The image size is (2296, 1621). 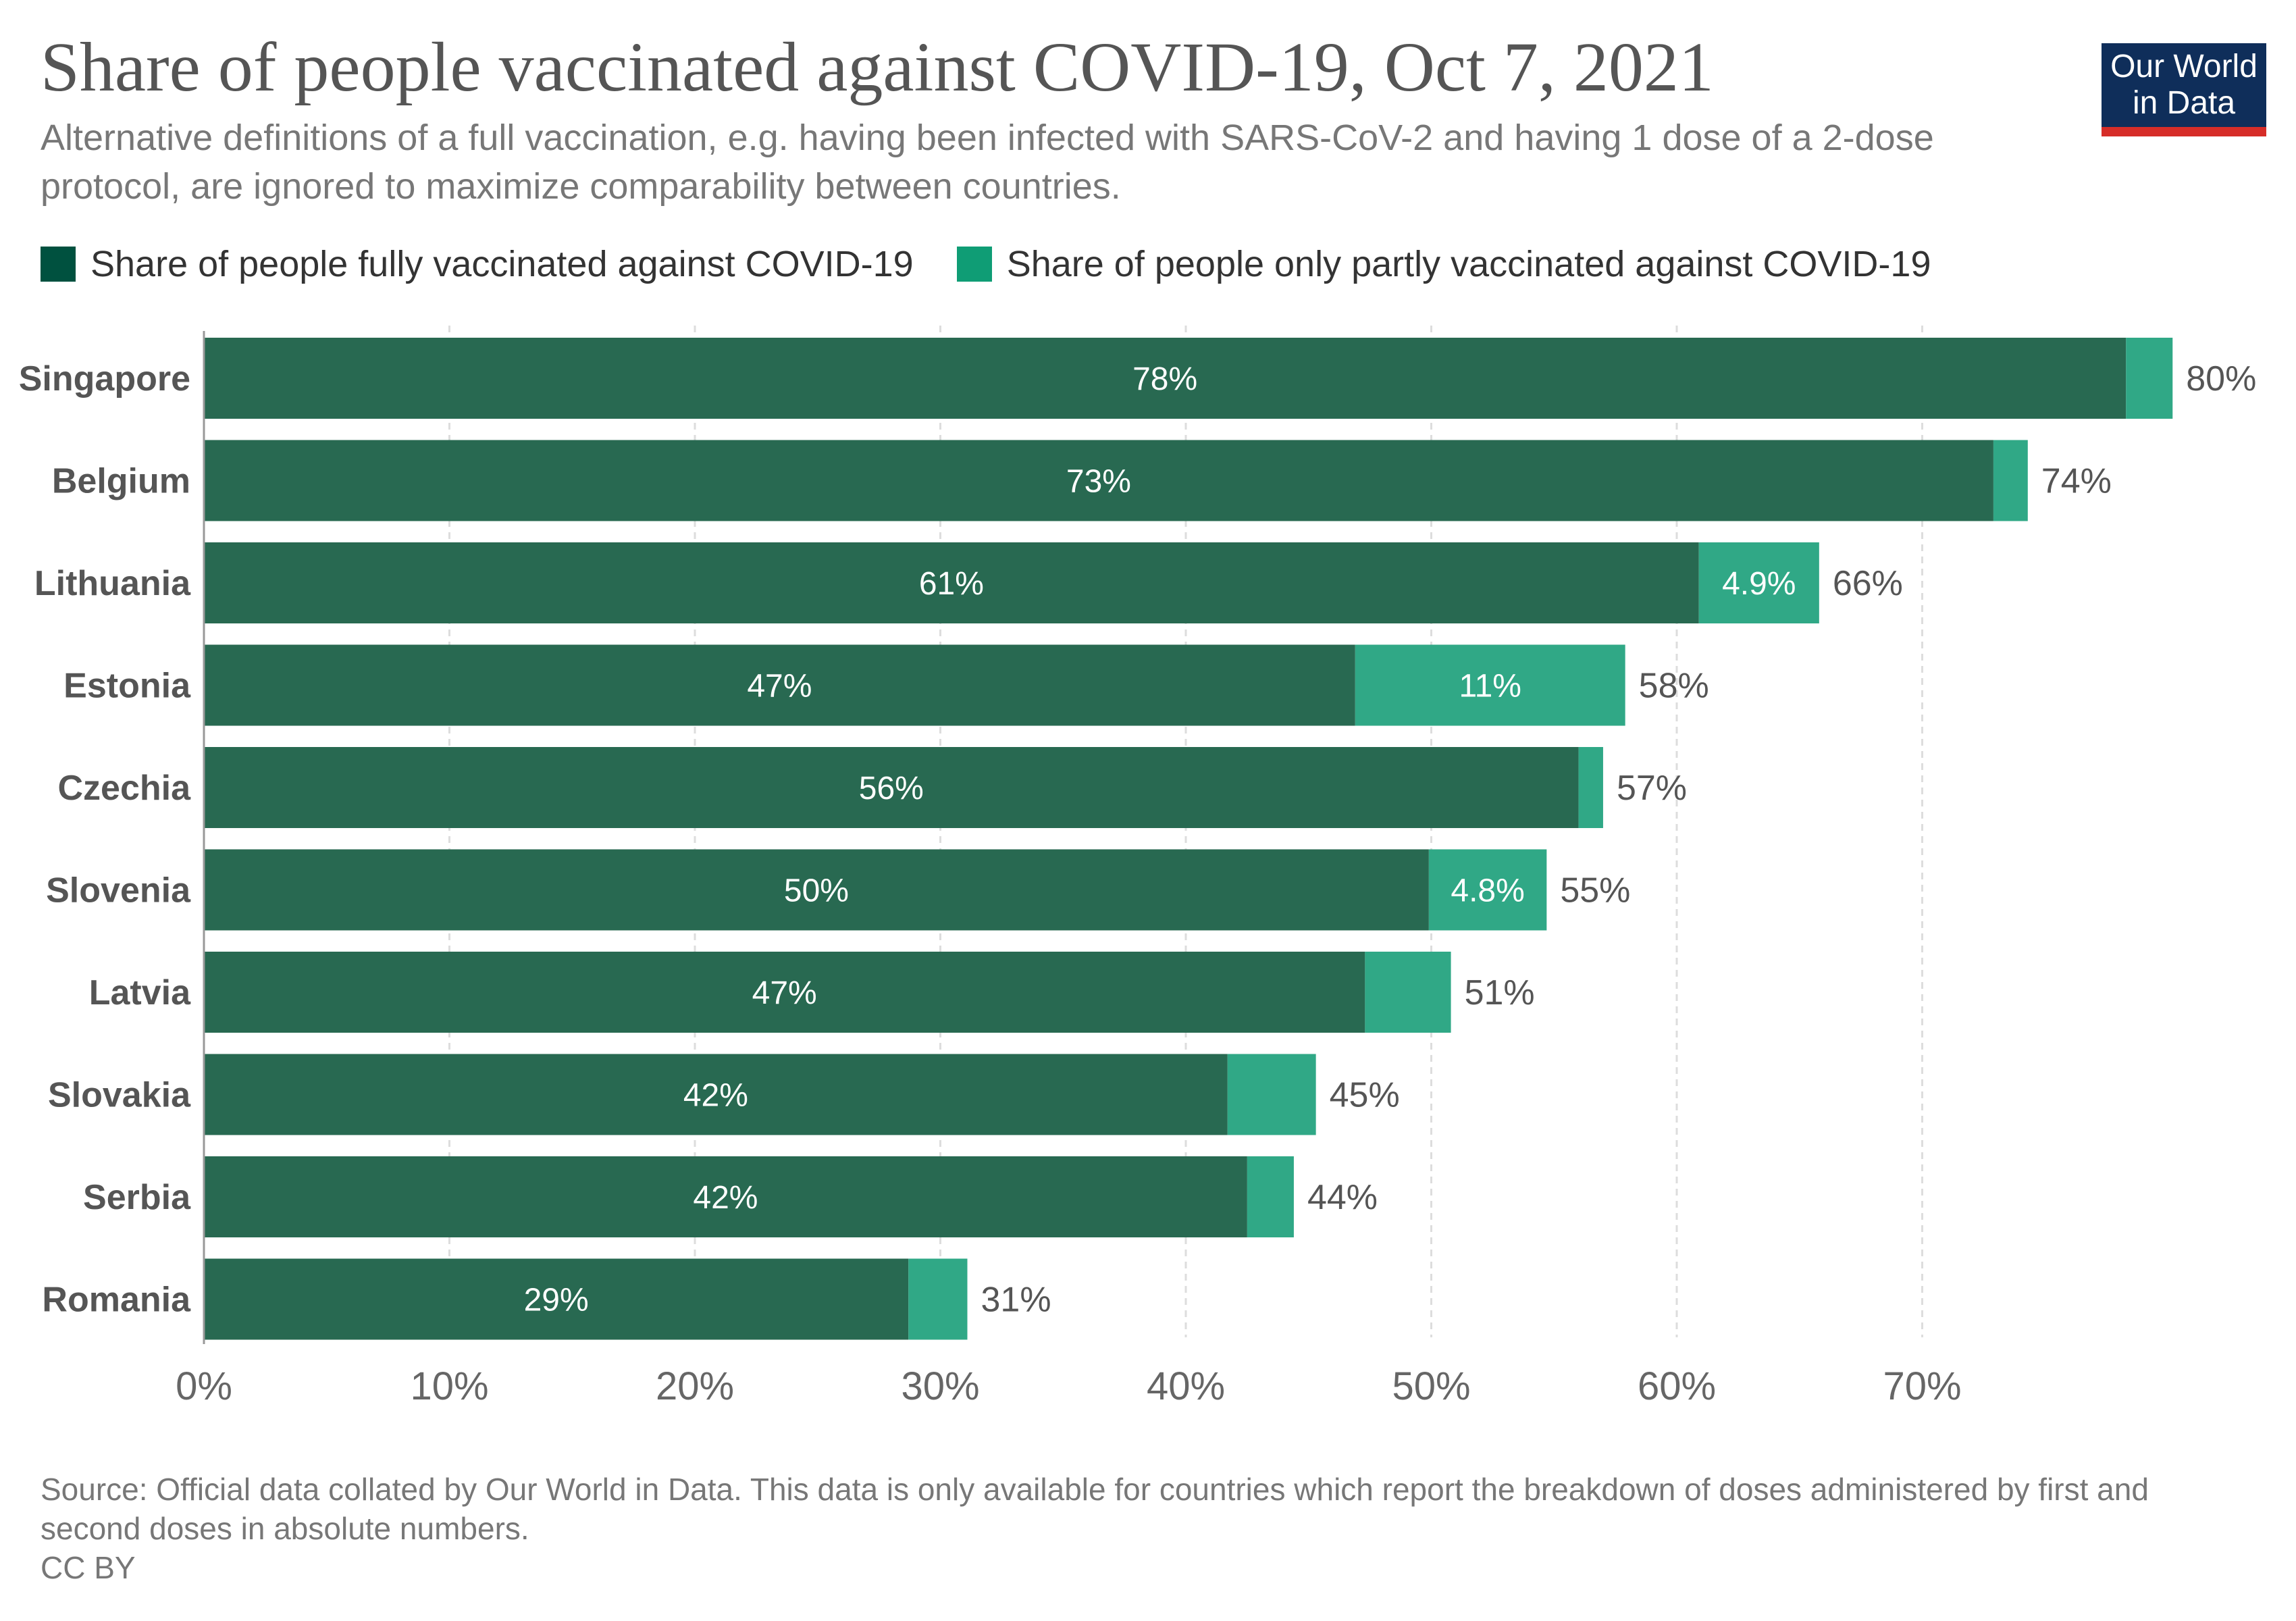 What do you see at coordinates (140, 992) in the screenshot?
I see `category-label: Latvia` at bounding box center [140, 992].